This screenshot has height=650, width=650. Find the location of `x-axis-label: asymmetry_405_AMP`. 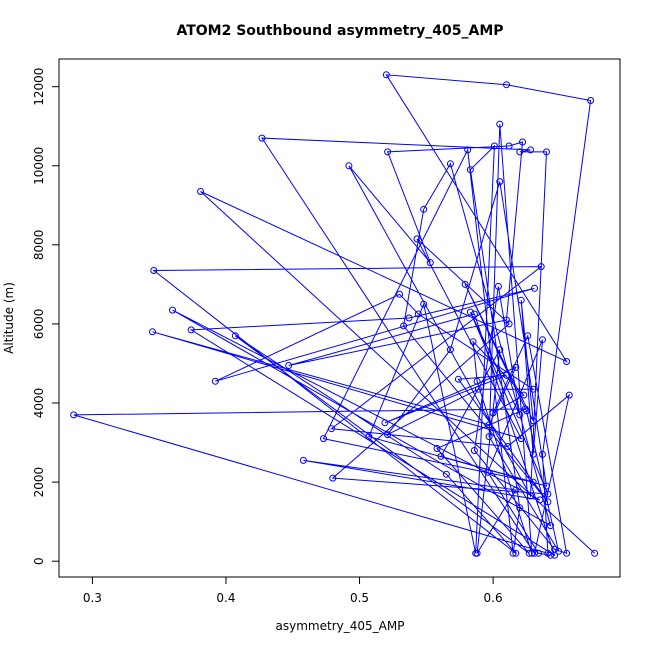

x-axis-label: asymmetry_405_AMP is located at coordinates (340, 626).